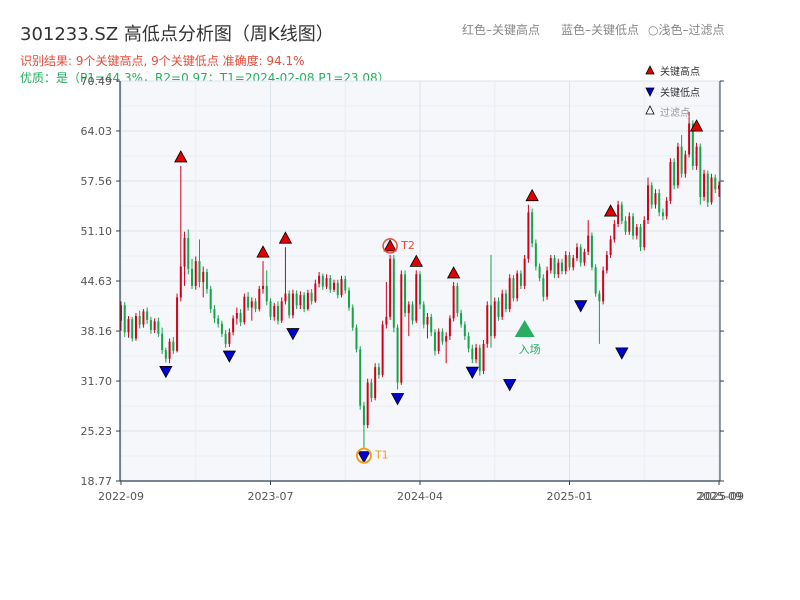 The image size is (800, 600). What do you see at coordinates (162, 61) in the screenshot?
I see `result-info: 识别结果: 9个关键高点, 9个关键低点 准确度: 94.1%` at bounding box center [162, 61].